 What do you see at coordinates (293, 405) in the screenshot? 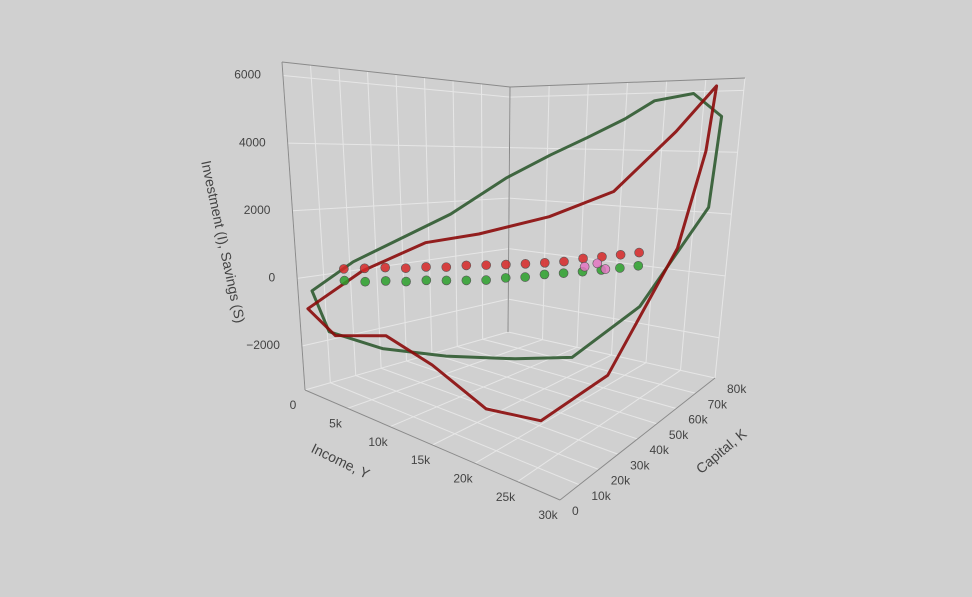
I see `x-tick-label: 0` at bounding box center [293, 405].